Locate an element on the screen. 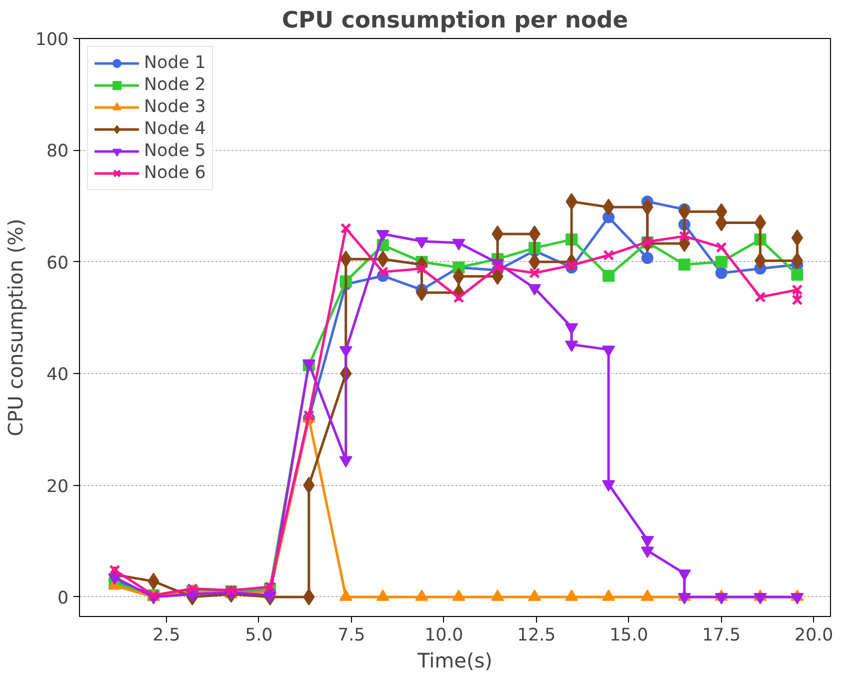 Image resolution: width=855 pixels, height=682 pixels. legend-label: Node 3 is located at coordinates (175, 107).